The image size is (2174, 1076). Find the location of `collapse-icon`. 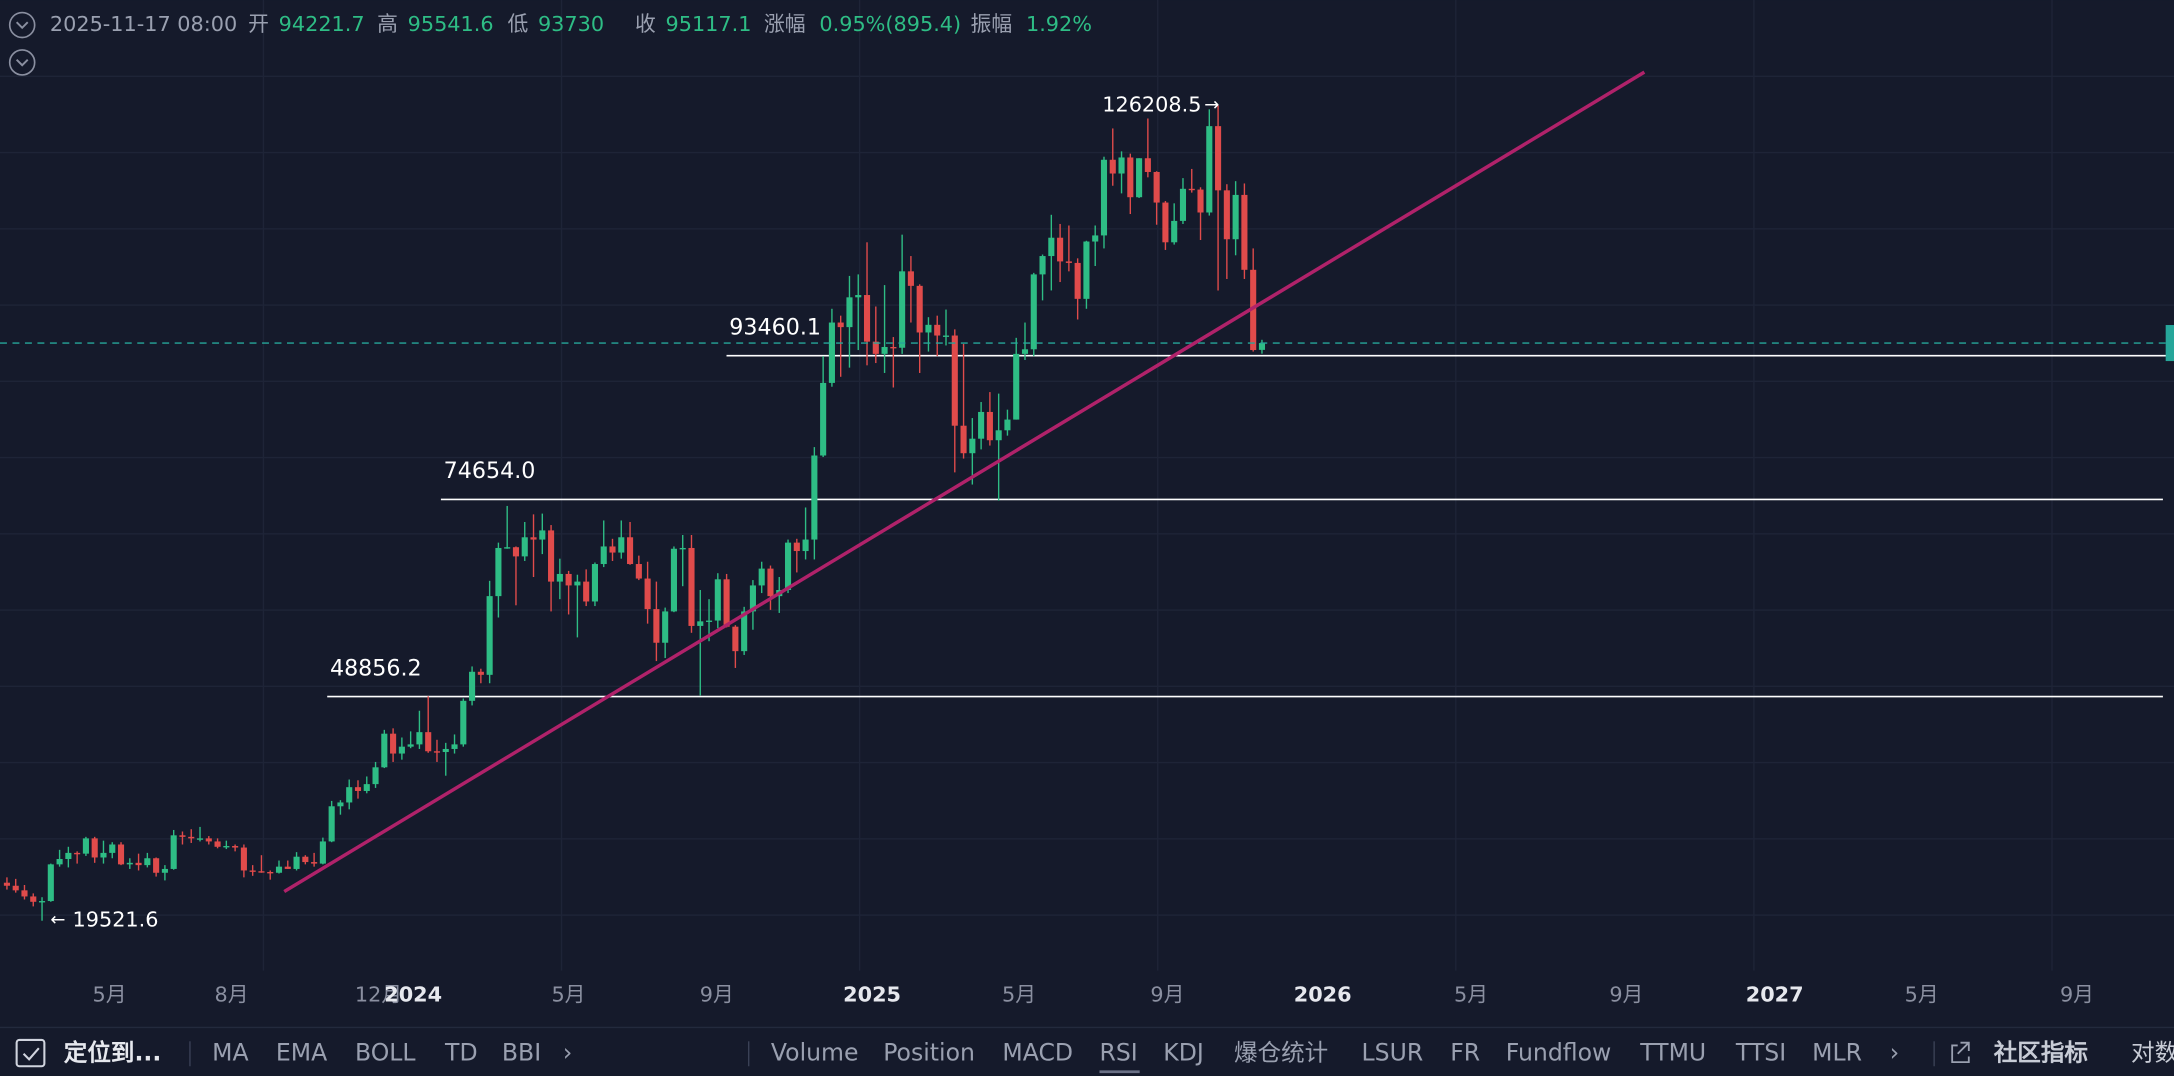

collapse-icon is located at coordinates (22, 25).